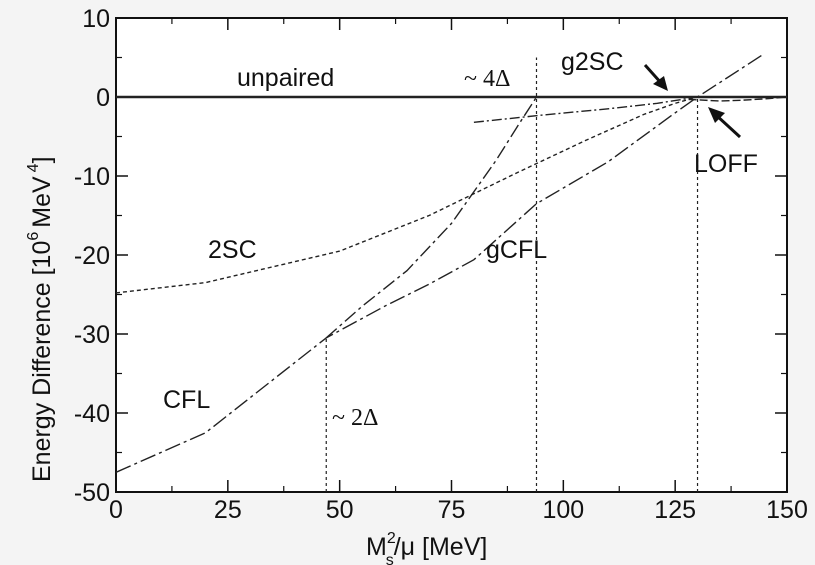  I want to click on x-tick-label: 0, so click(116, 510).